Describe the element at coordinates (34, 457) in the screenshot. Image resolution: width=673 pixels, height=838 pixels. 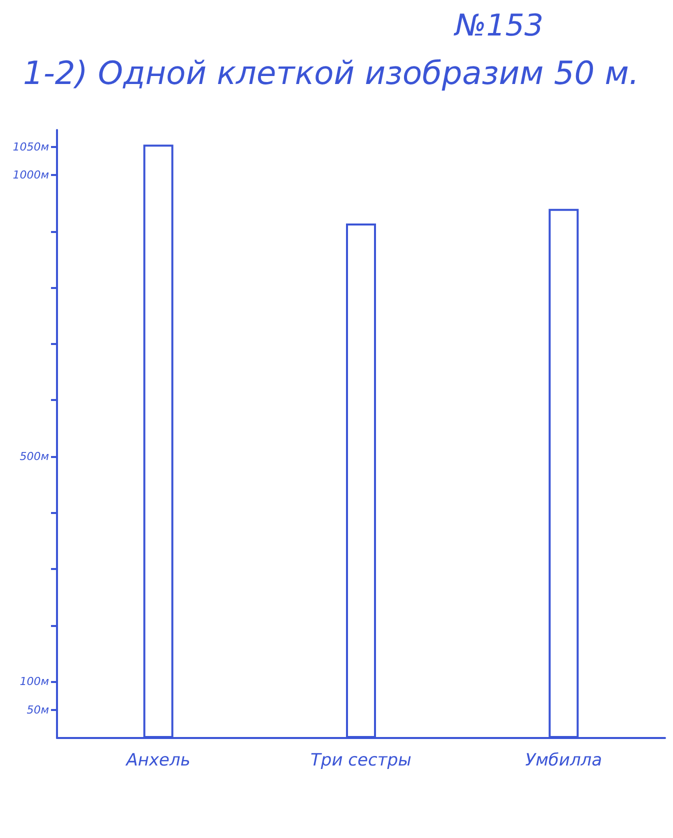
I see `y-tick-label: 500м` at that location.